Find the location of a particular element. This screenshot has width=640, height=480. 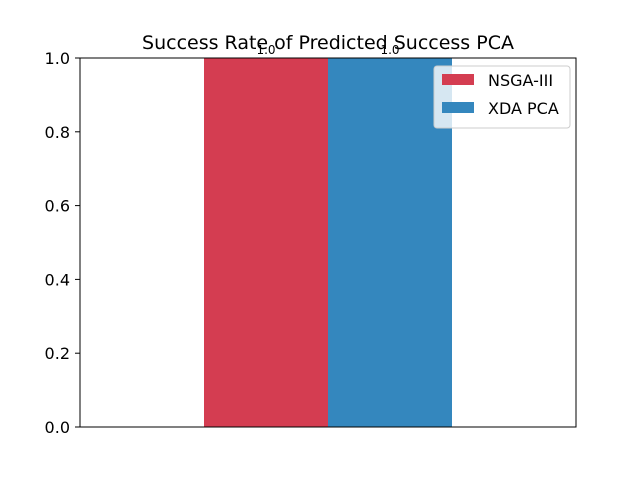

y-tick-label: 0.6 is located at coordinates (57, 206).